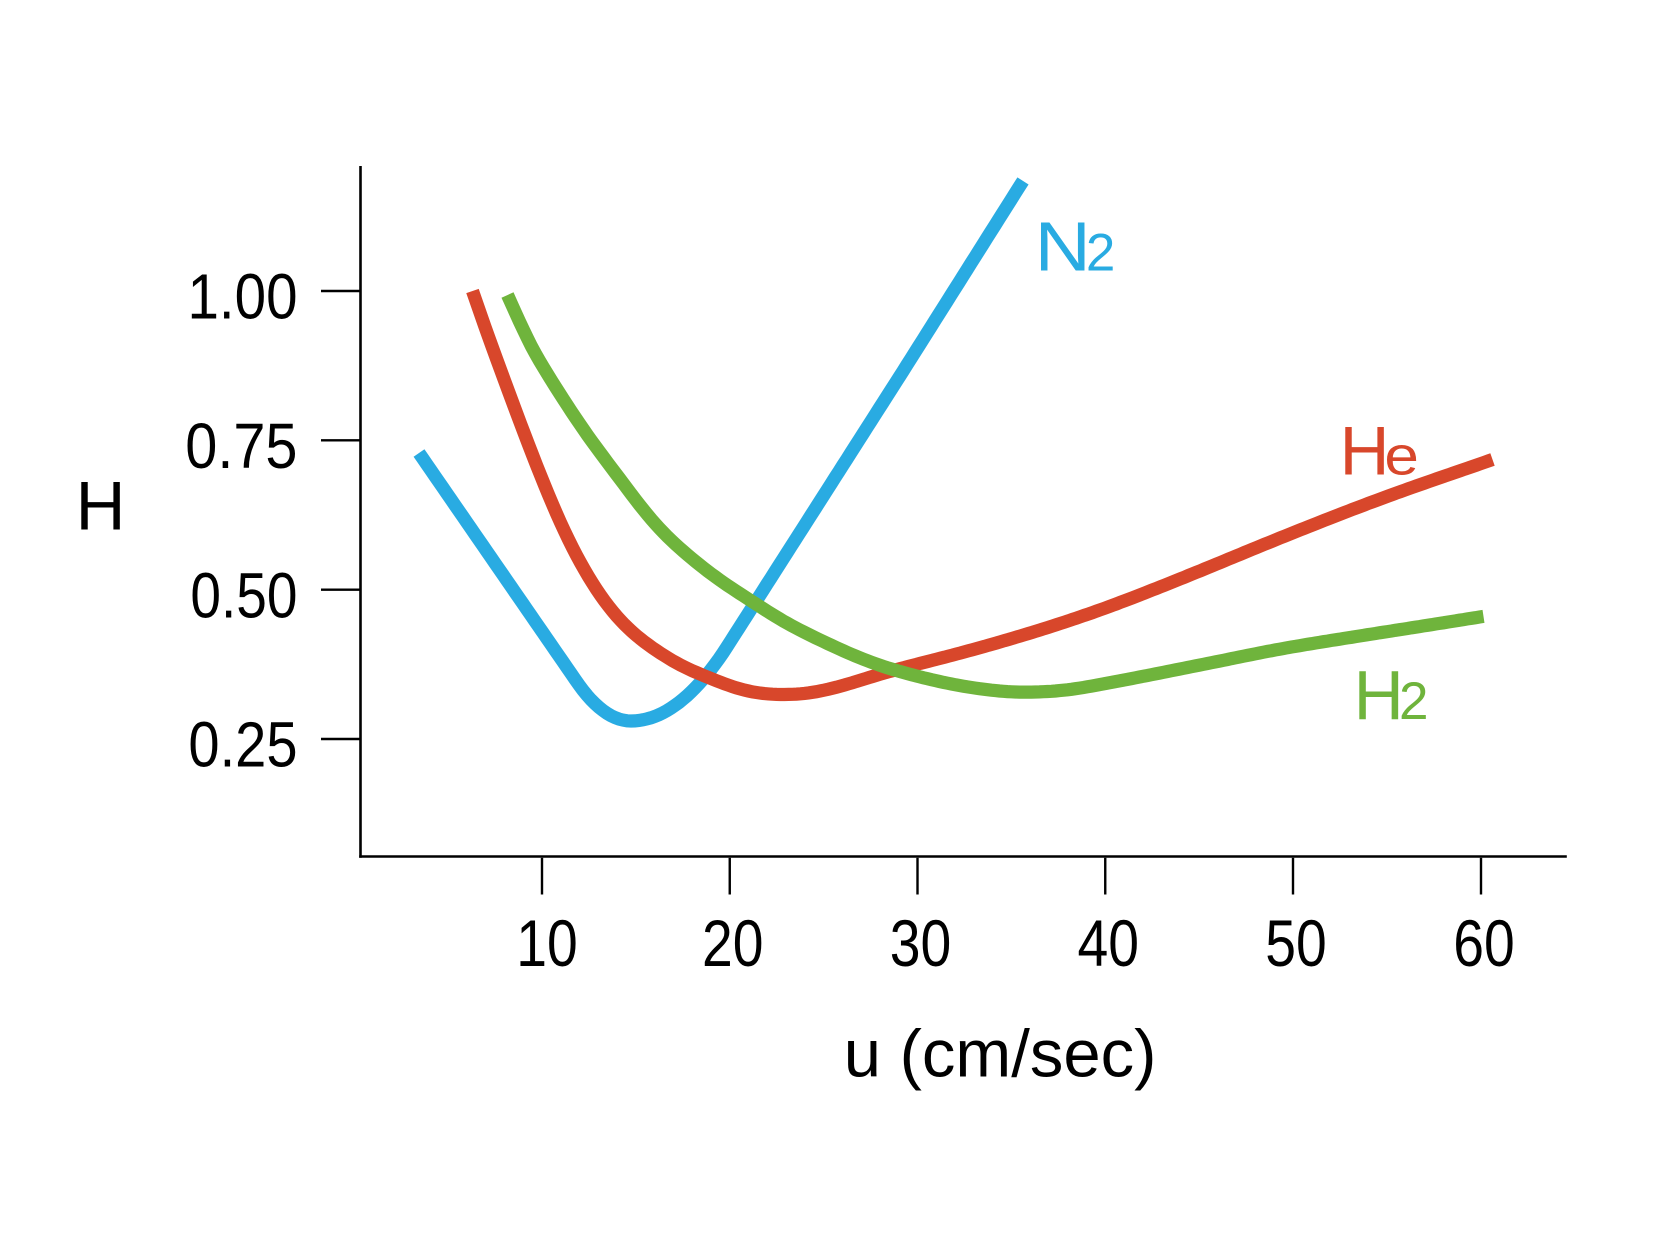  What do you see at coordinates (243, 595) in the screenshot?
I see `svg-text: 0.50` at bounding box center [243, 595].